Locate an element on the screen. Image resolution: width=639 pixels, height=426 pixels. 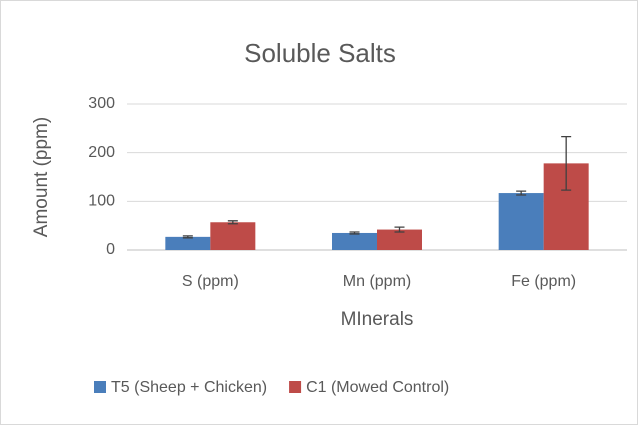
y-tick-label: 100 is located at coordinates (101, 201).